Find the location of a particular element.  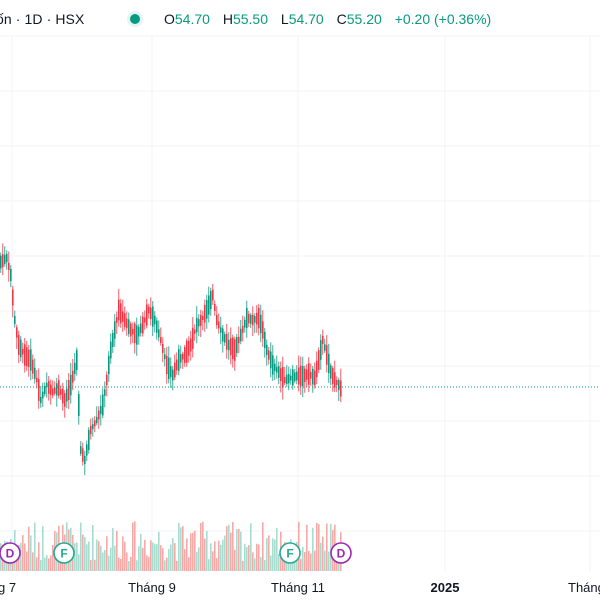

symbol-title: ốn · 1D · HSX is located at coordinates (42, 19).